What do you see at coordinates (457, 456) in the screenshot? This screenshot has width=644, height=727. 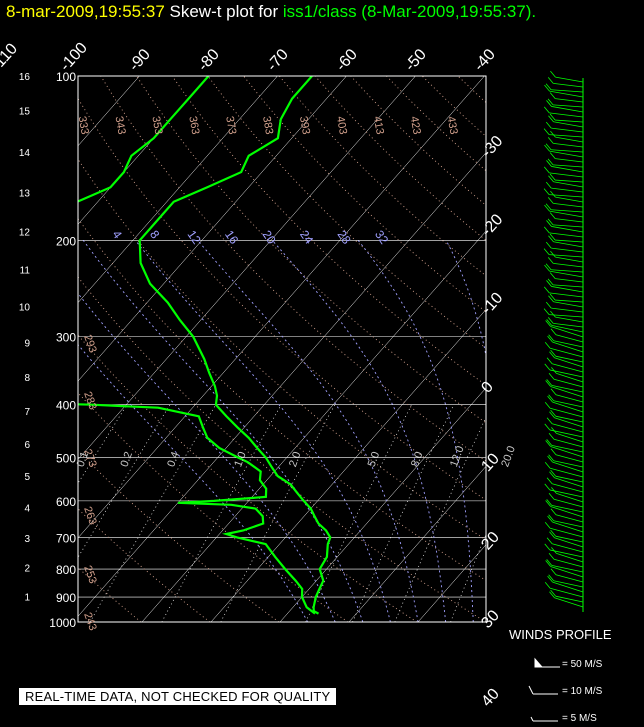 I see `mixing-ratio-label: 12.0` at bounding box center [457, 456].